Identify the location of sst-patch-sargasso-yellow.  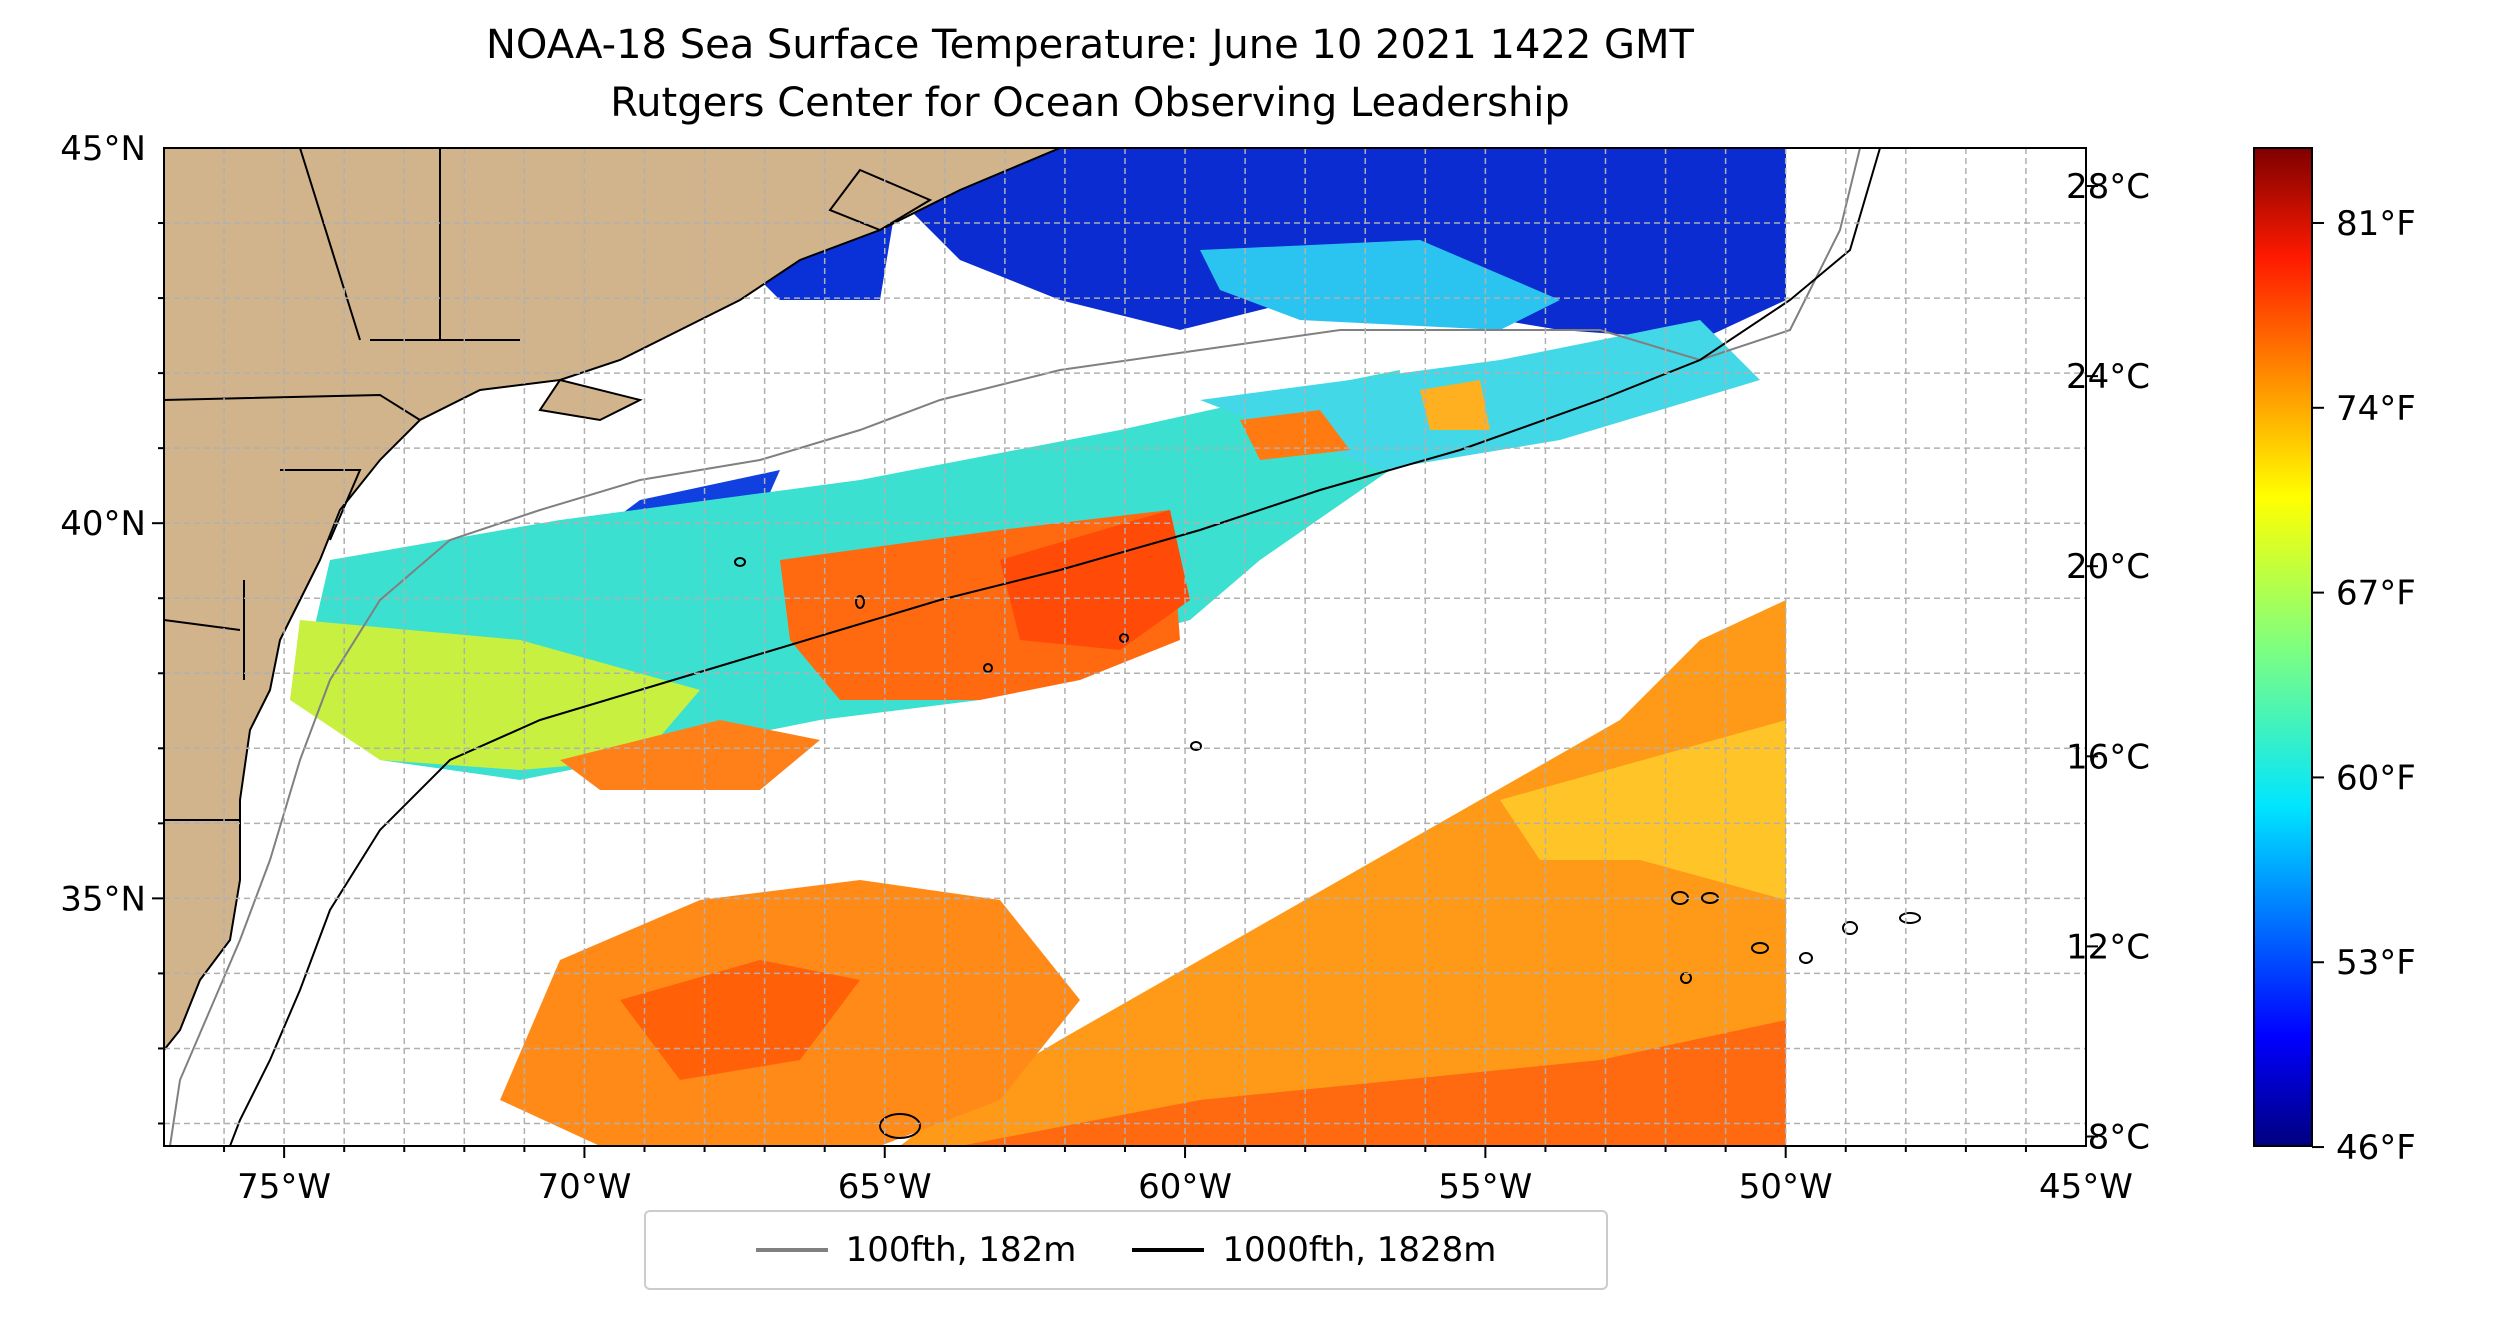
(1643, 810).